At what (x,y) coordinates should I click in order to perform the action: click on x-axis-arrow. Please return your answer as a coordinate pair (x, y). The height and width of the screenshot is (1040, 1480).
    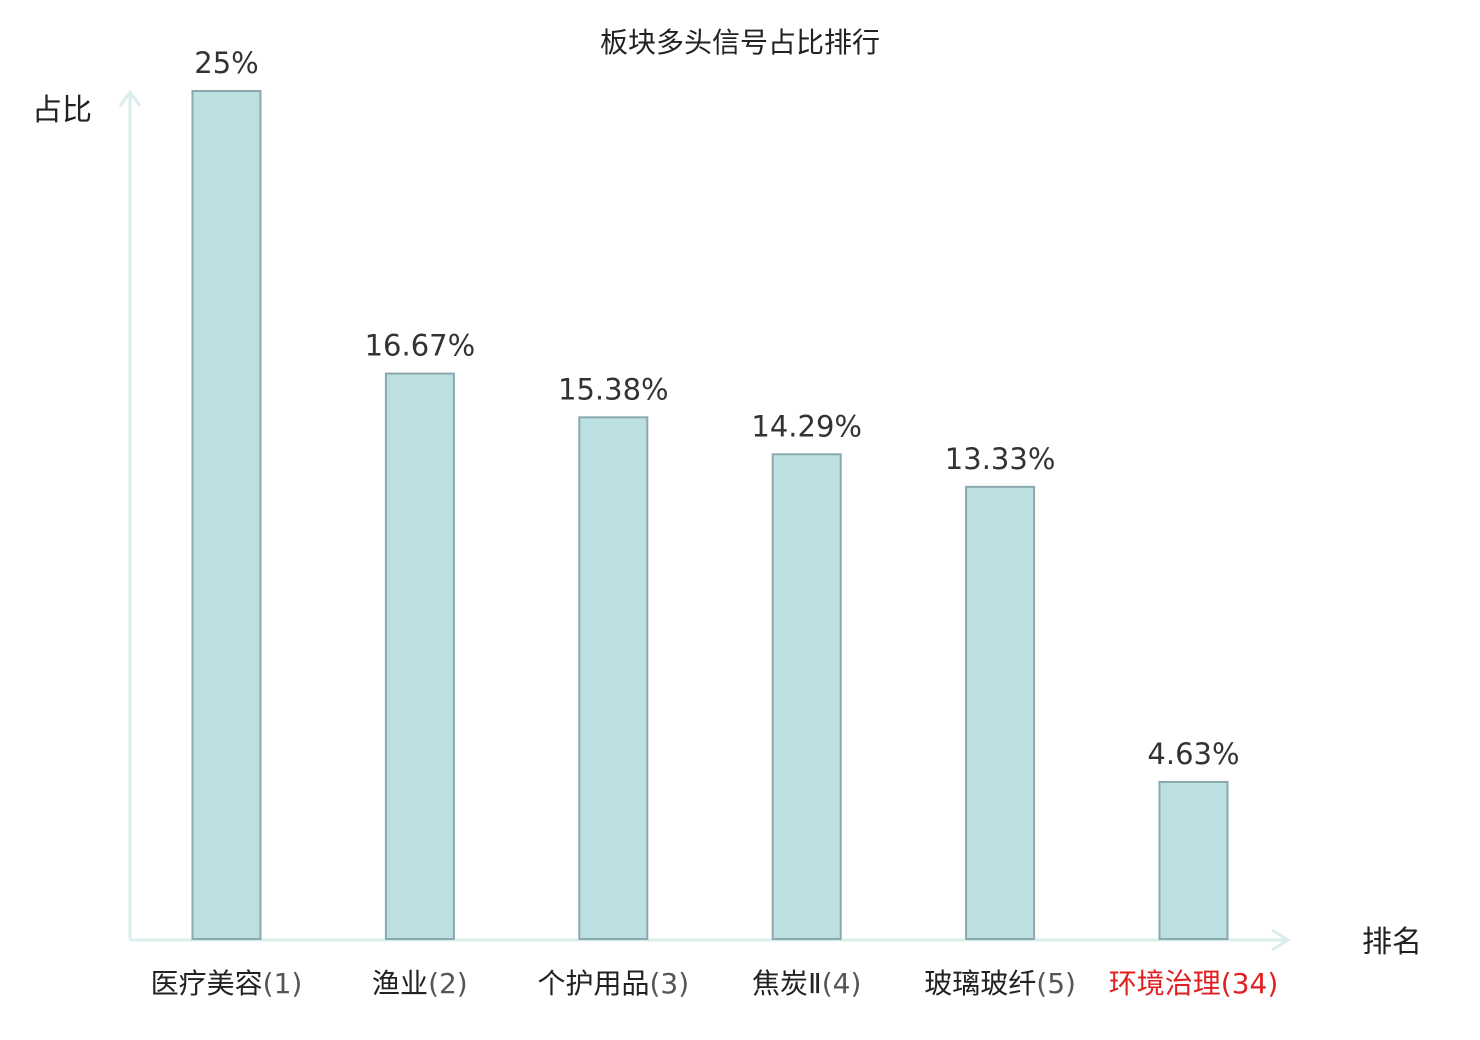
    Looking at the image, I should click on (1281, 940).